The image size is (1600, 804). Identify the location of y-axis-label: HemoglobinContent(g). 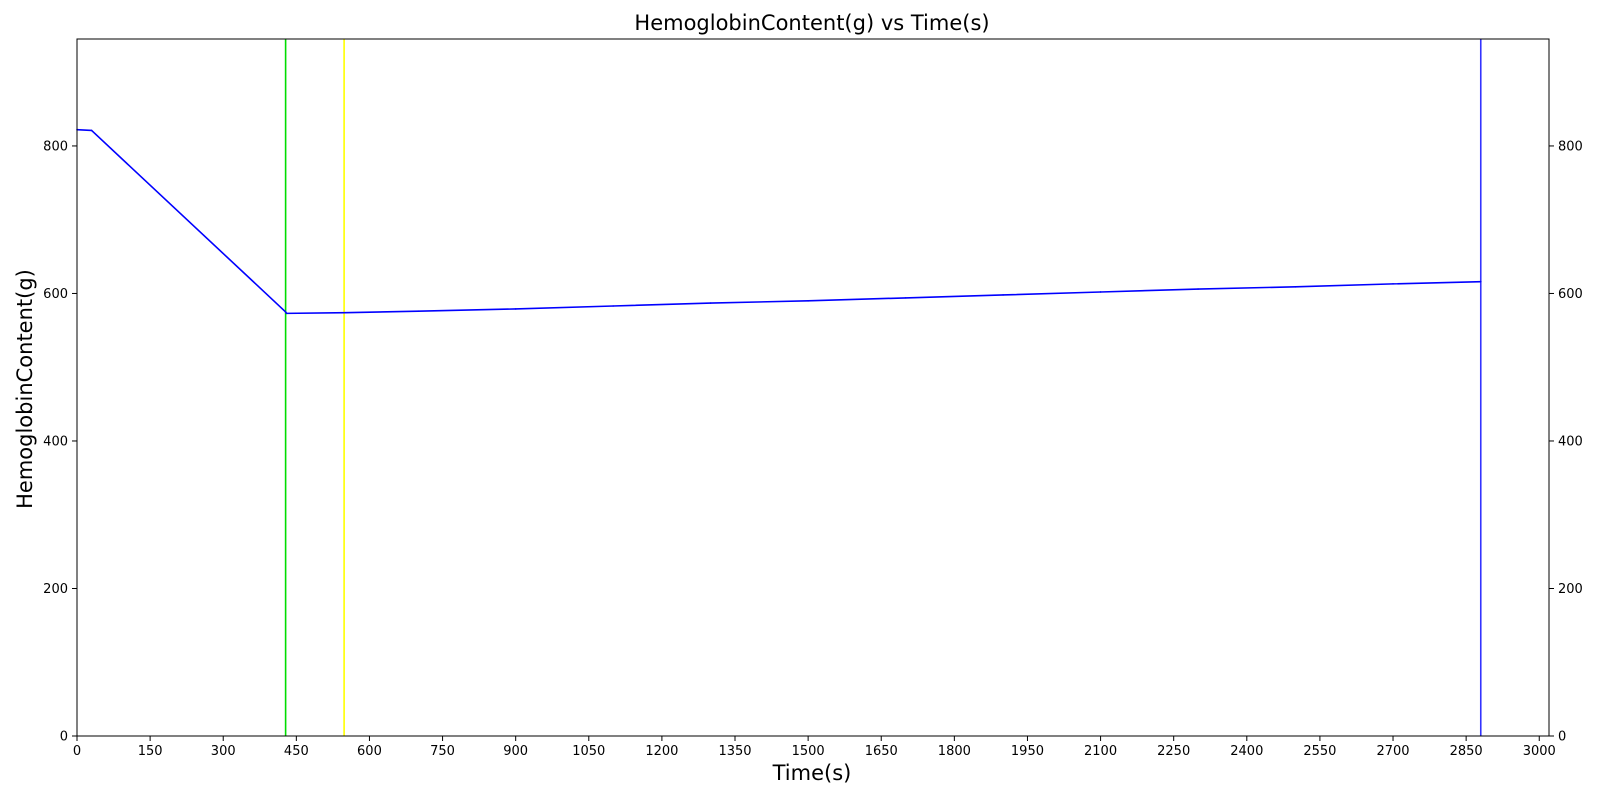
(25, 389).